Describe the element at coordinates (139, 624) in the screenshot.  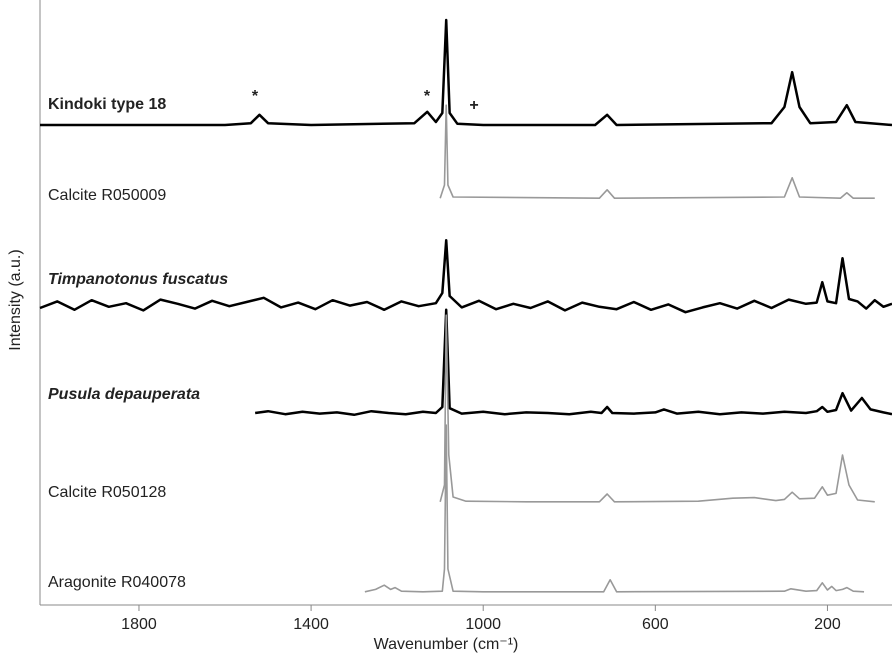
I see `x-tick-label: 1800` at that location.